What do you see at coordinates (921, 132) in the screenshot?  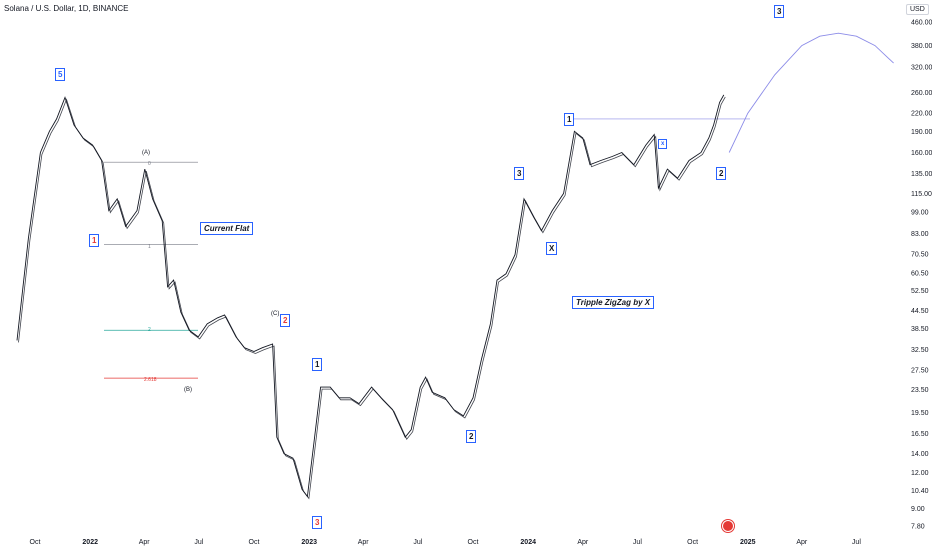 I see `y-tick-label: 190.00` at bounding box center [921, 132].